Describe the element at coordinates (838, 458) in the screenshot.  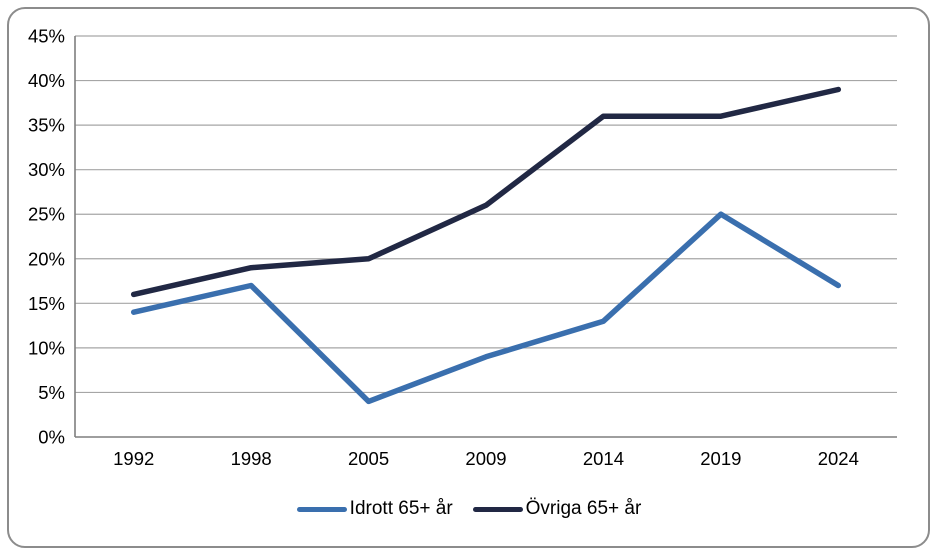
I see `x-tick-label: 2024` at that location.